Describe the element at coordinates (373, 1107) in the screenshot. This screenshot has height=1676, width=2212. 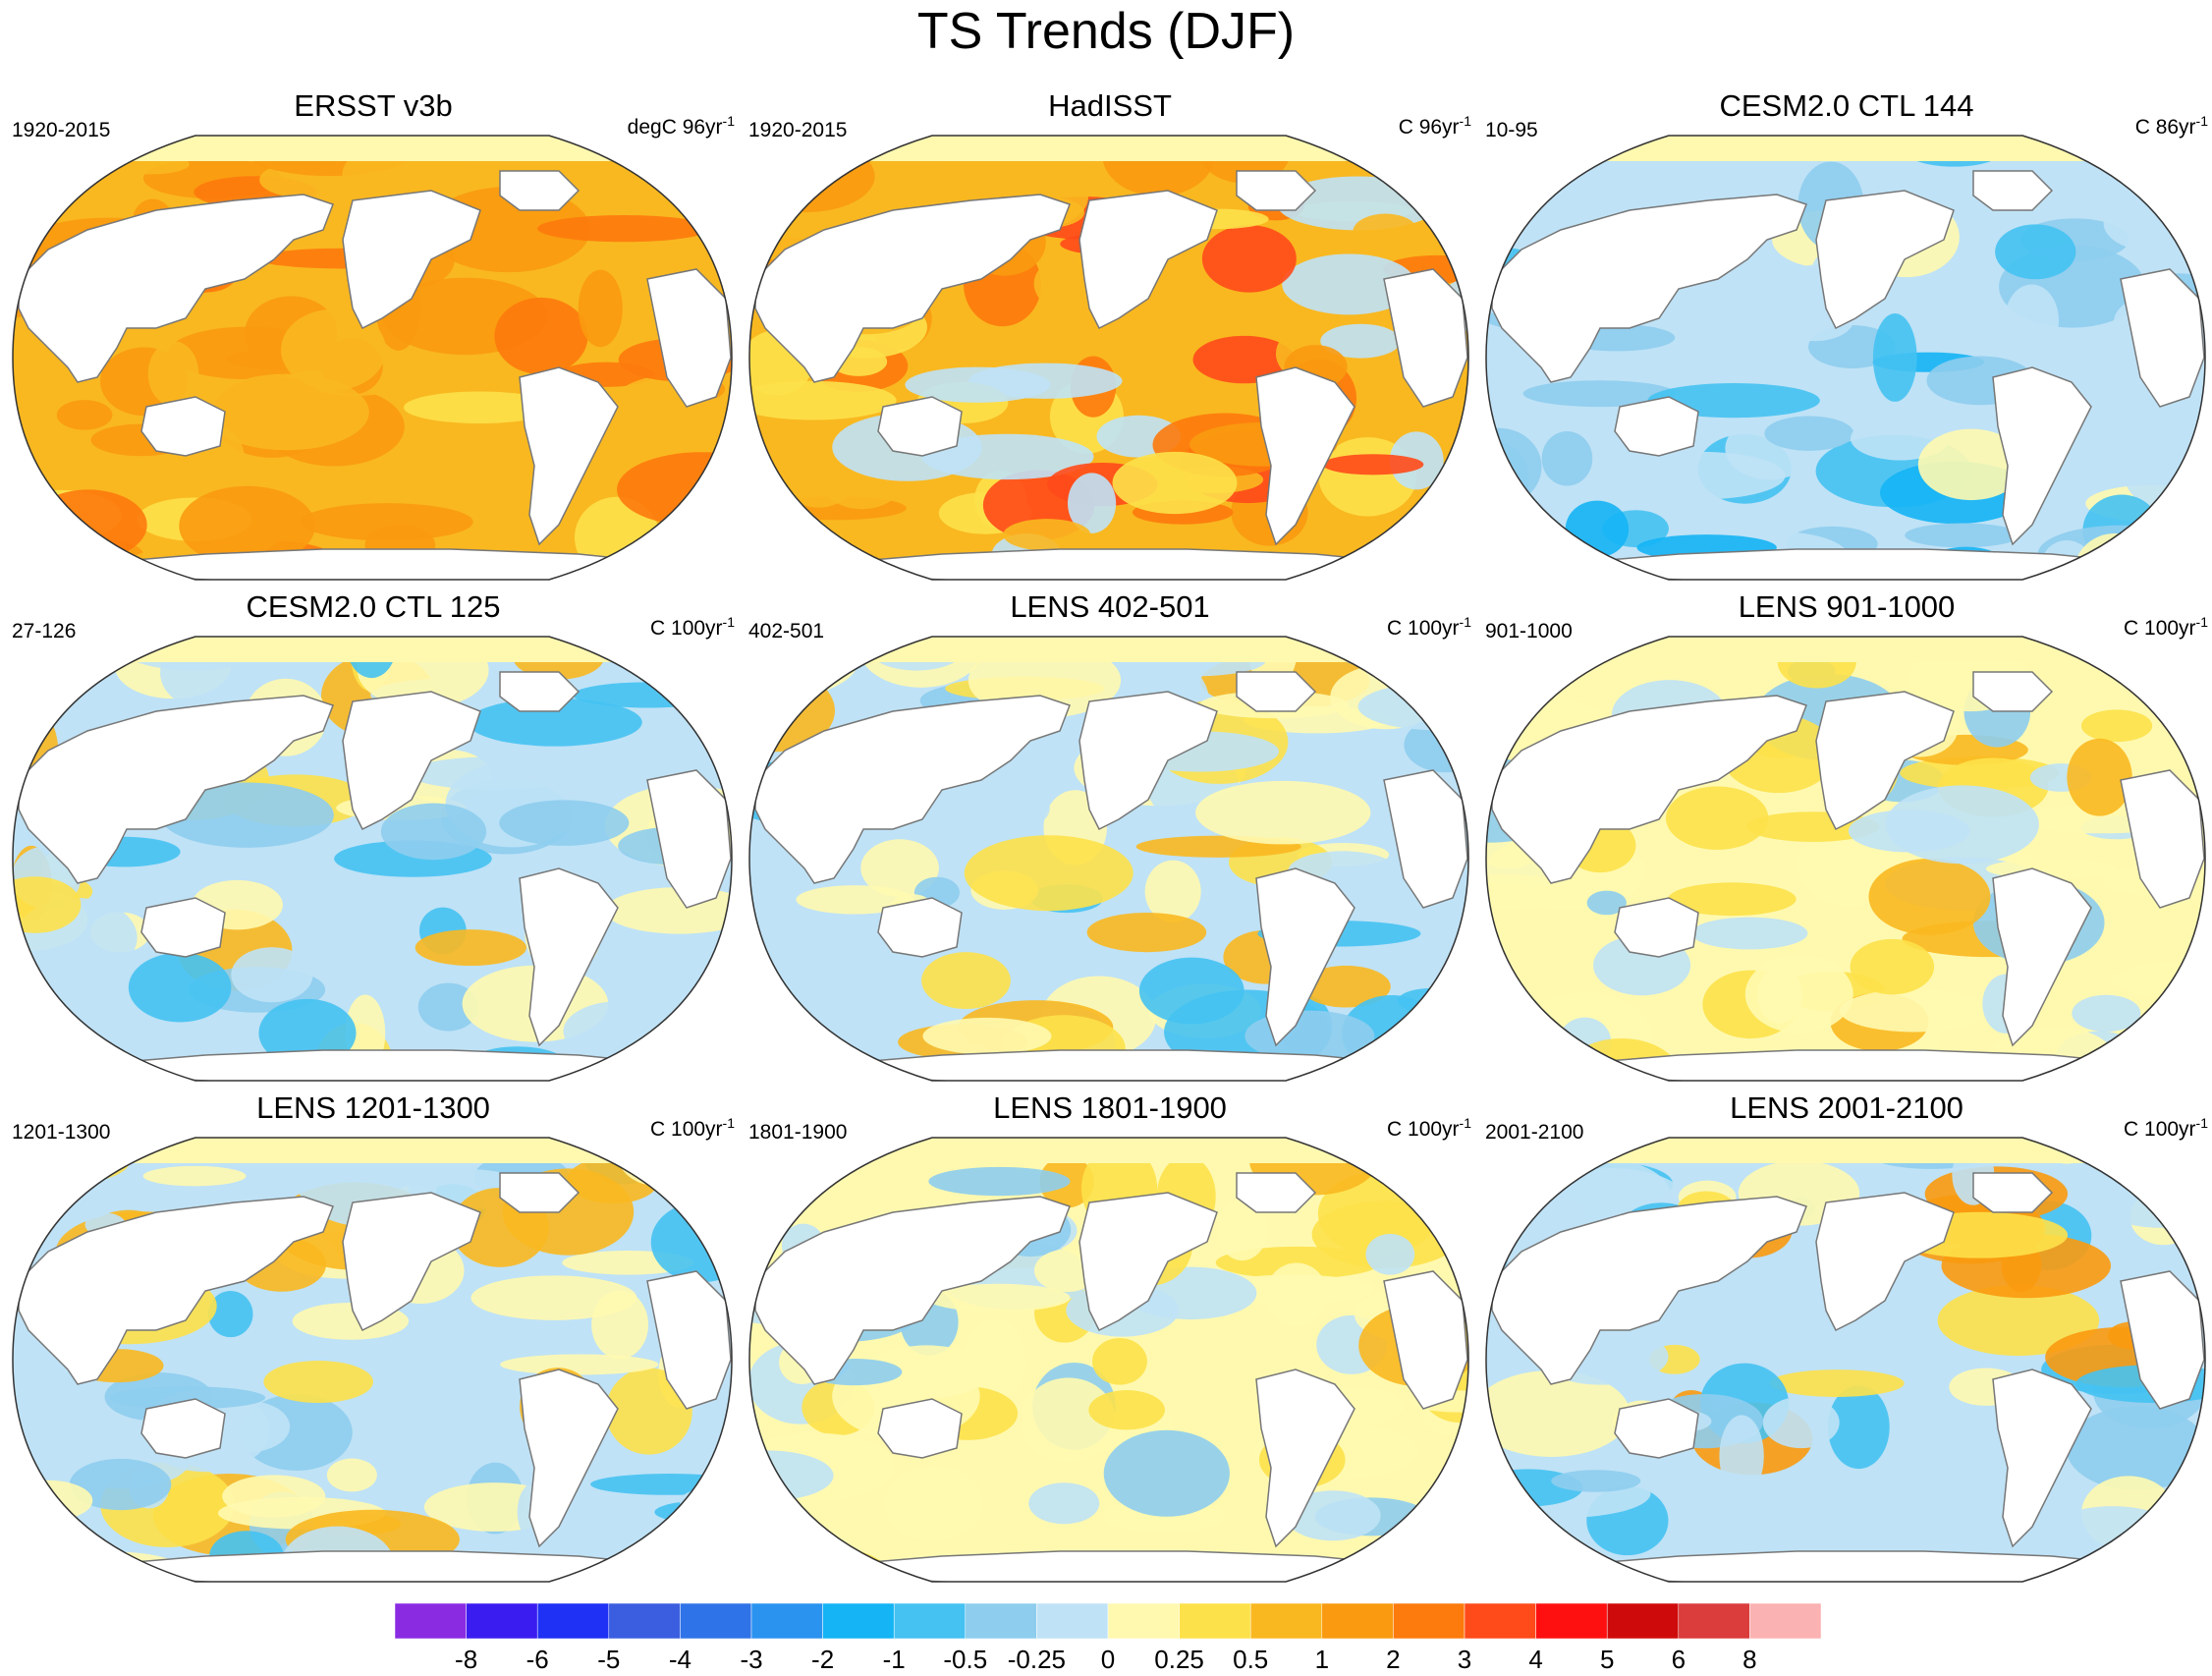
I see `panel-title: LENS 1201-1300` at that location.